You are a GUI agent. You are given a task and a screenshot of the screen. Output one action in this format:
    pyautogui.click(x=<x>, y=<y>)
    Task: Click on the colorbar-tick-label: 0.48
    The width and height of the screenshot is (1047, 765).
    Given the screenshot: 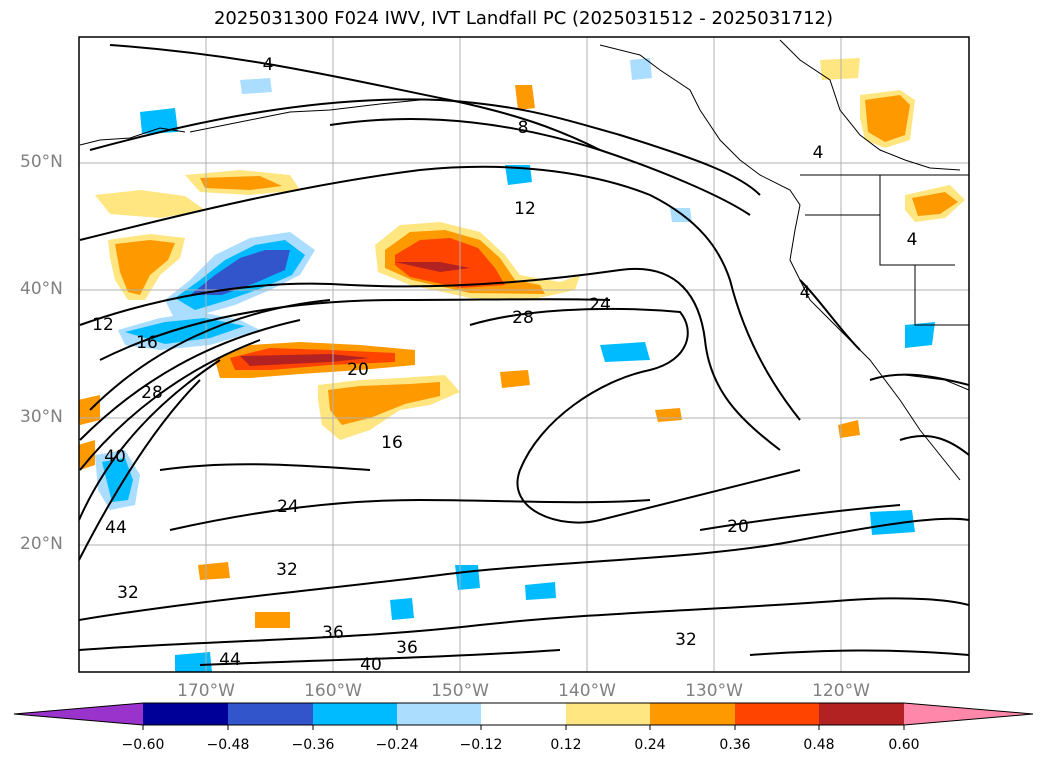 What is the action you would take?
    pyautogui.click(x=819, y=745)
    